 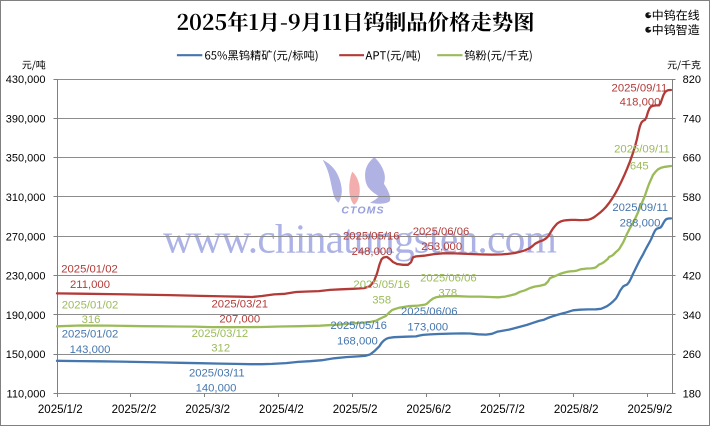 I want to click on svg-text: 2025/03/21, so click(x=240, y=305).